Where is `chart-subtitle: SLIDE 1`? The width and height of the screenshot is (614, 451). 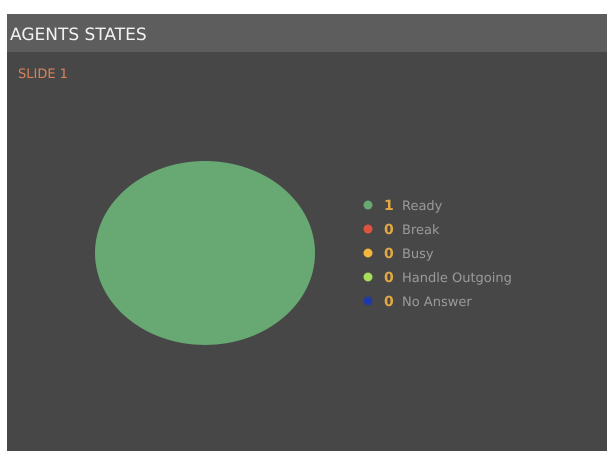
chart-subtitle: SLIDE 1 is located at coordinates (43, 74).